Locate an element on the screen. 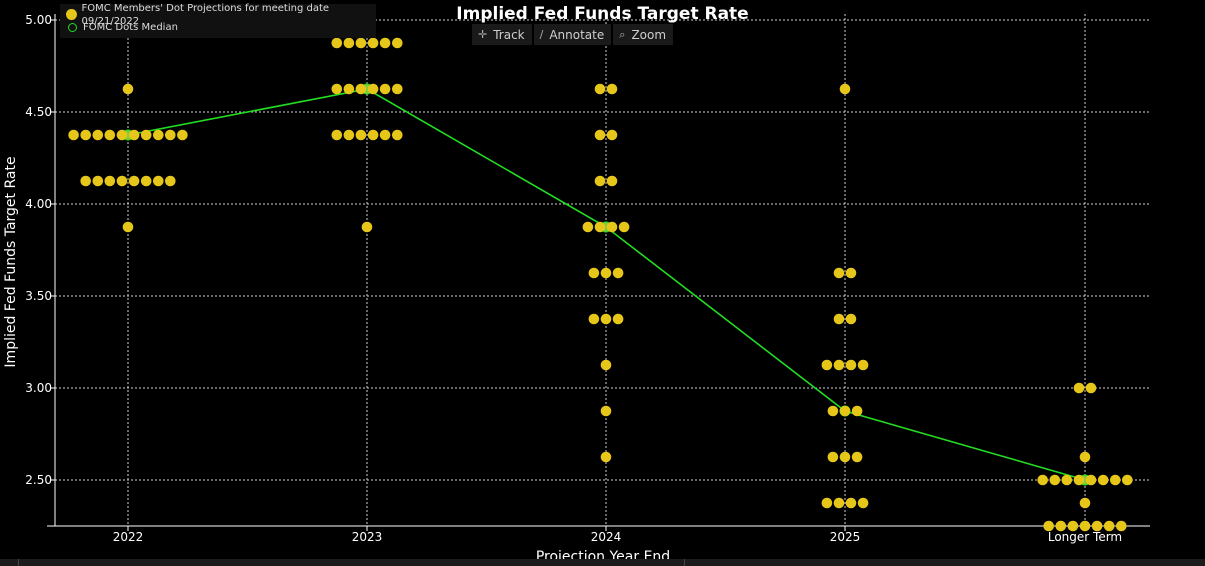 The image size is (1205, 566). crosshair-icon: ✛ is located at coordinates (483, 34).